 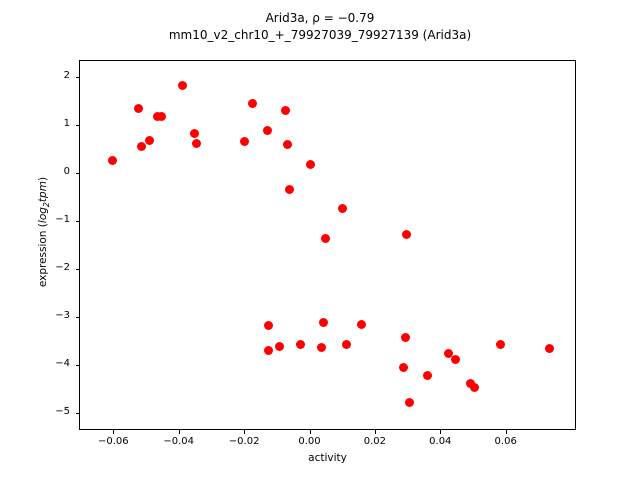 I want to click on y-tick-label: −2, so click(x=62, y=268).